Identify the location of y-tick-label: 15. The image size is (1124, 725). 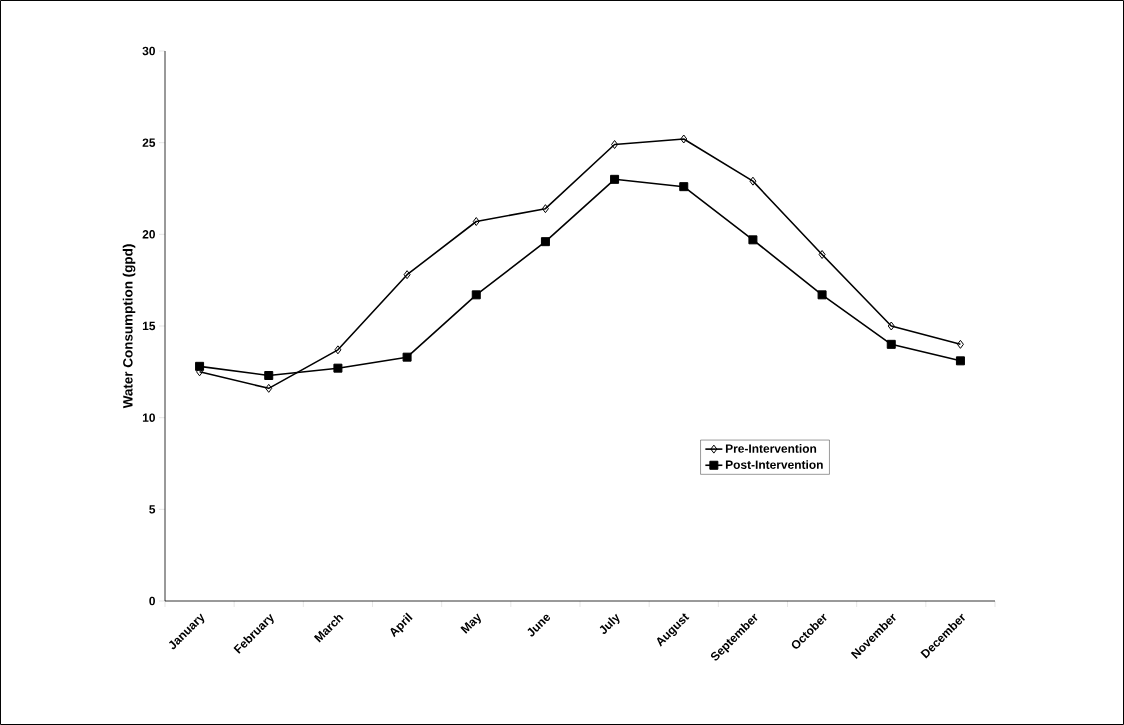
(149, 326).